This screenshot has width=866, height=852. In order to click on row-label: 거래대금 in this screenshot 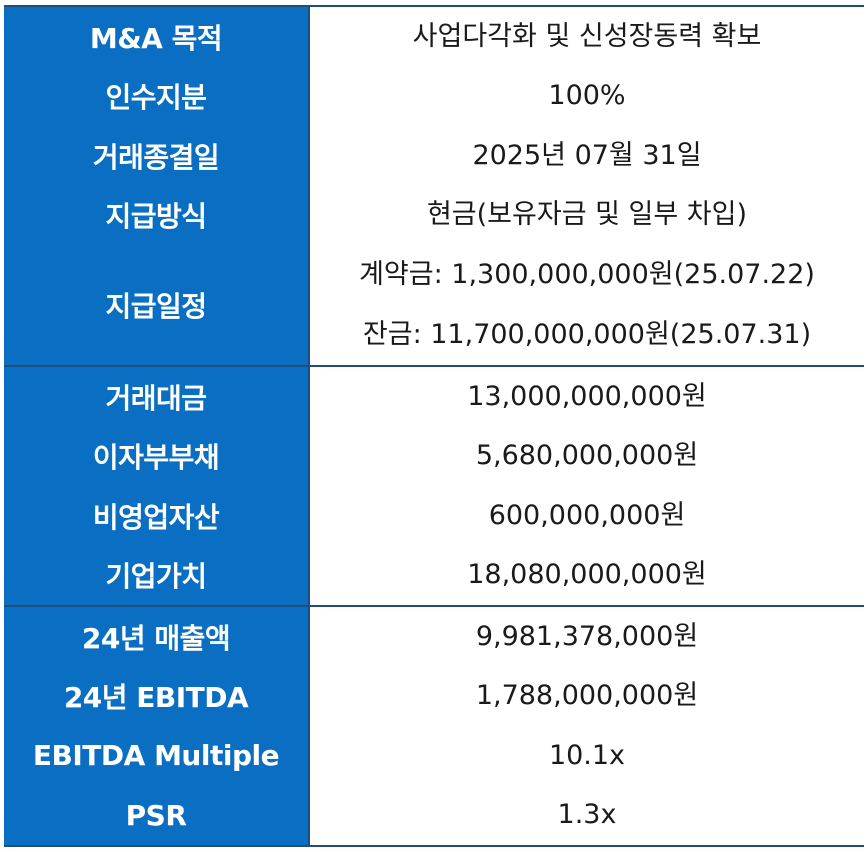, I will do `click(156, 397)`.